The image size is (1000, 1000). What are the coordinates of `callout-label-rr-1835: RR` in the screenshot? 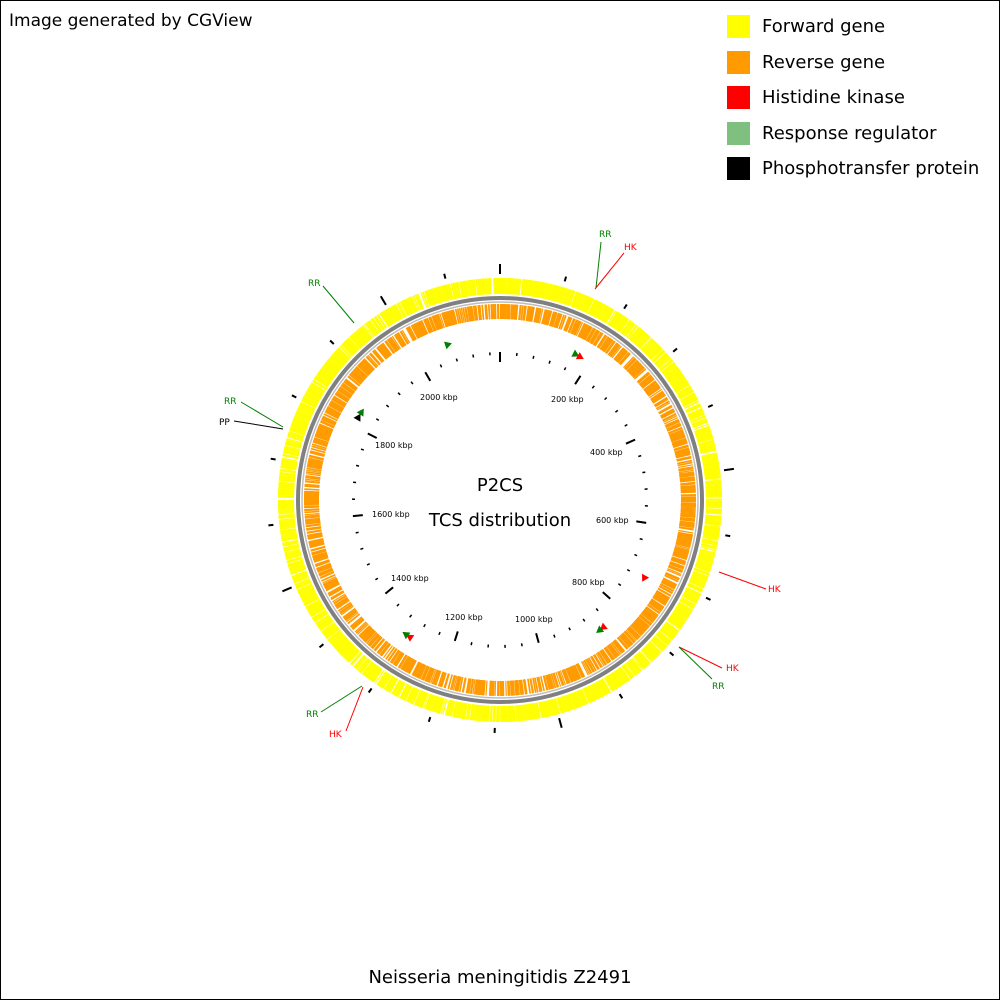 It's located at (230, 402).